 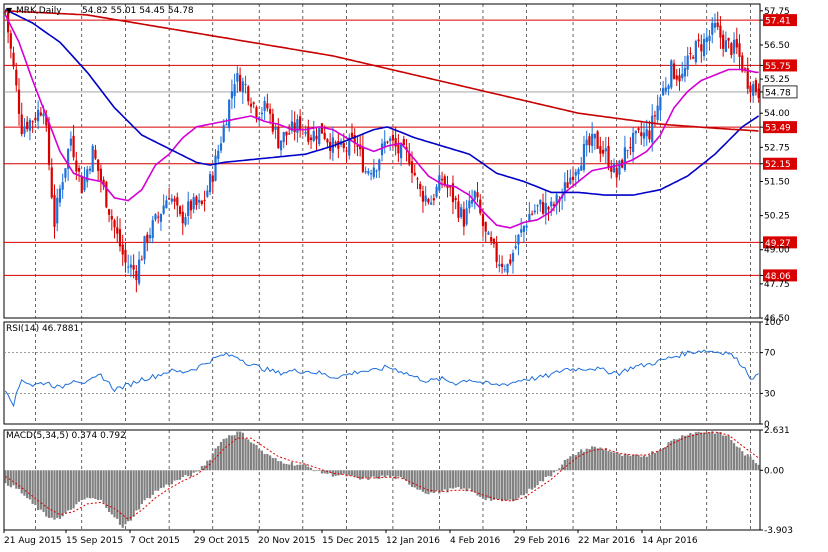 I want to click on level-price-label: 57.41, so click(x=778, y=22).